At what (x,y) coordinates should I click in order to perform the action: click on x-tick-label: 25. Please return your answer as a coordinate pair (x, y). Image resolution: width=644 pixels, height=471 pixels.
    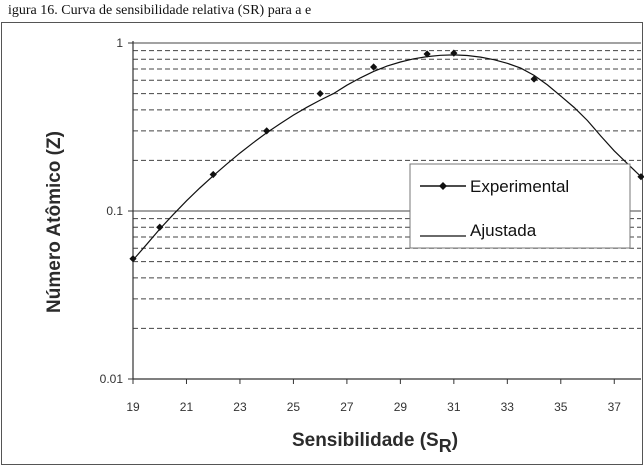
    Looking at the image, I should click on (294, 407).